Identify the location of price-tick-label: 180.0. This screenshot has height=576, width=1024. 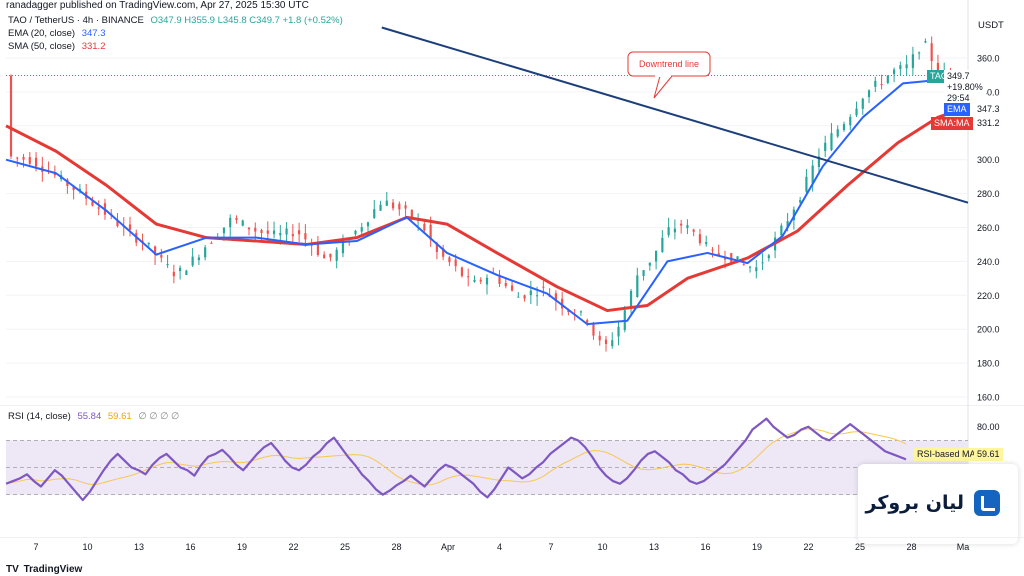
(988, 364).